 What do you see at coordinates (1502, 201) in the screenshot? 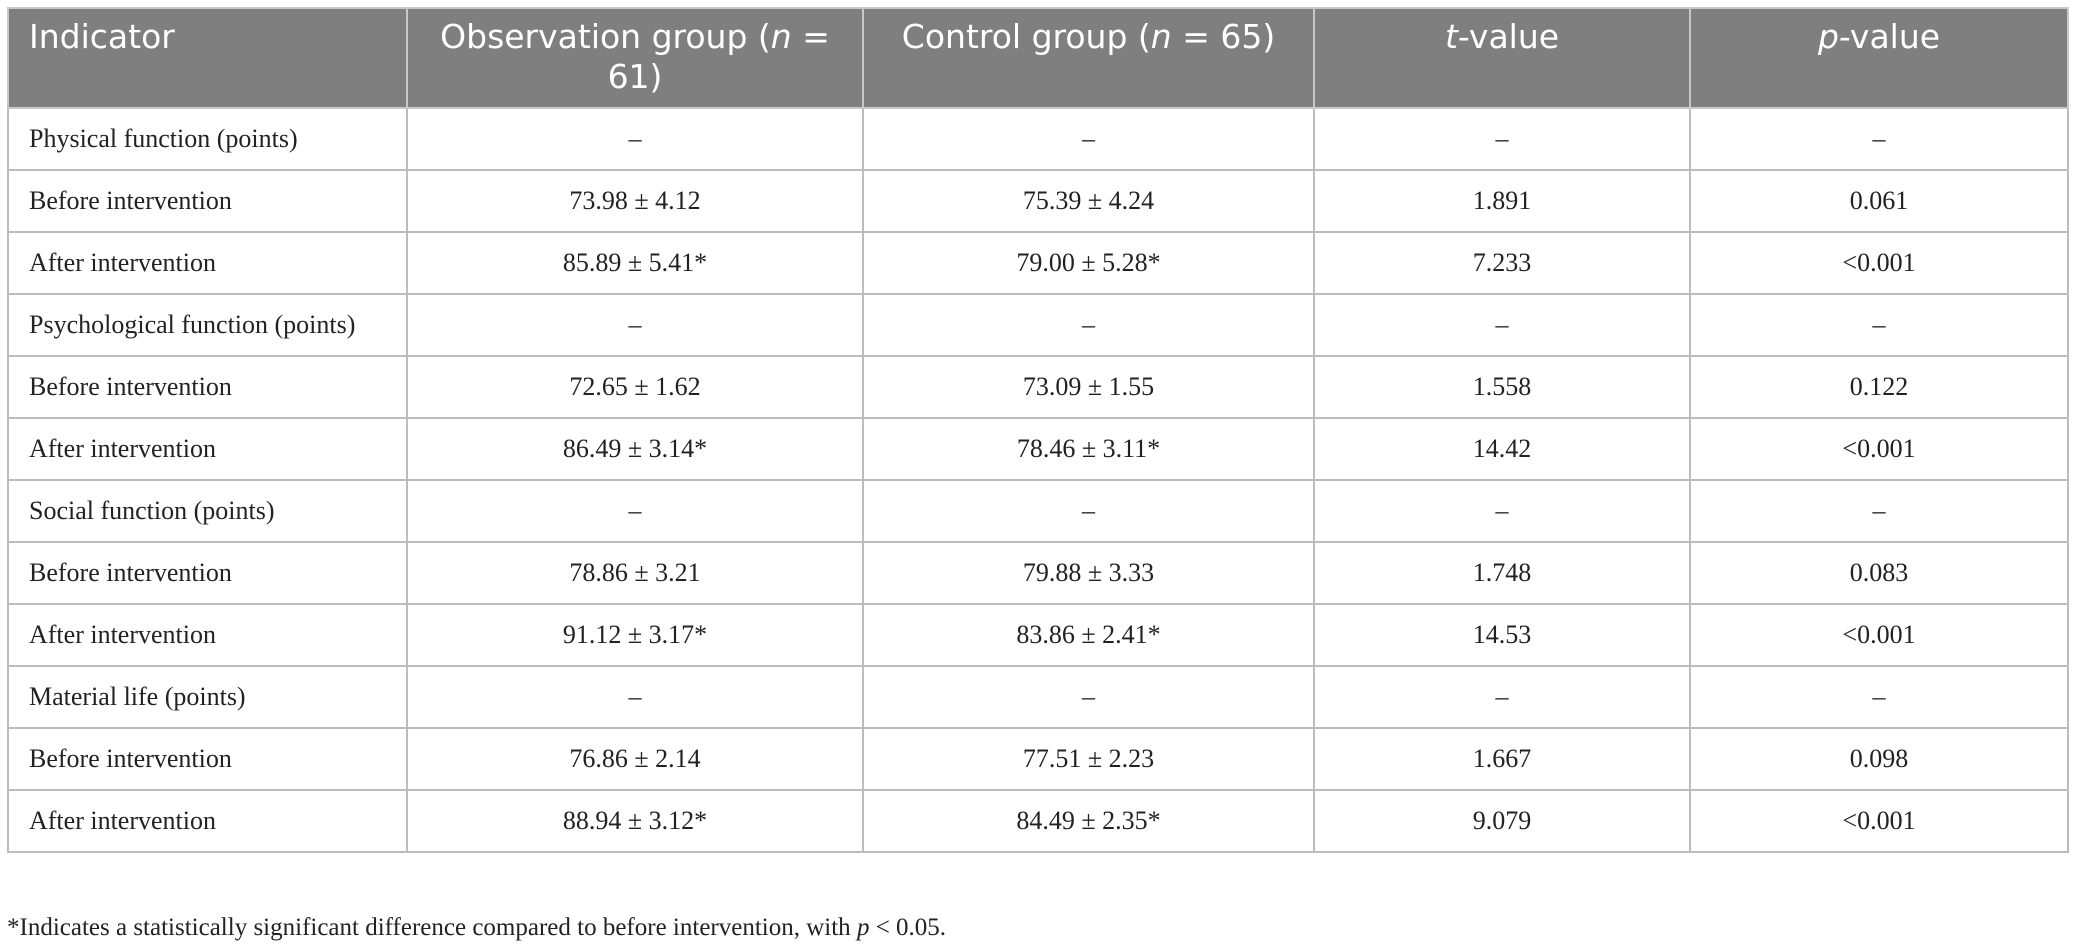
I see `table-cell: 1.891` at bounding box center [1502, 201].